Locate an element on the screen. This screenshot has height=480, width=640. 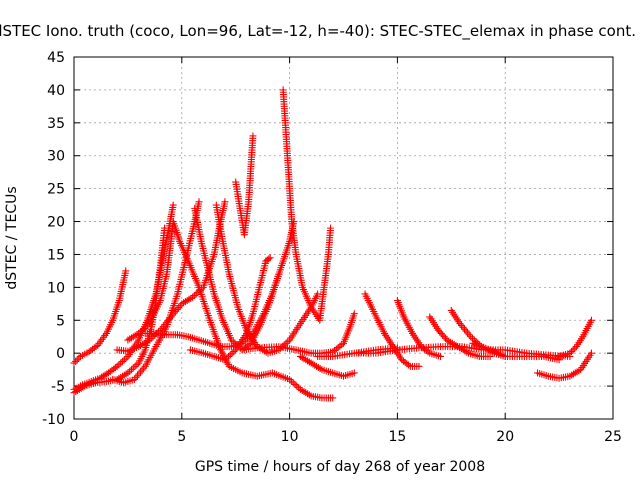
y-tick-label: -10 is located at coordinates (53, 420).